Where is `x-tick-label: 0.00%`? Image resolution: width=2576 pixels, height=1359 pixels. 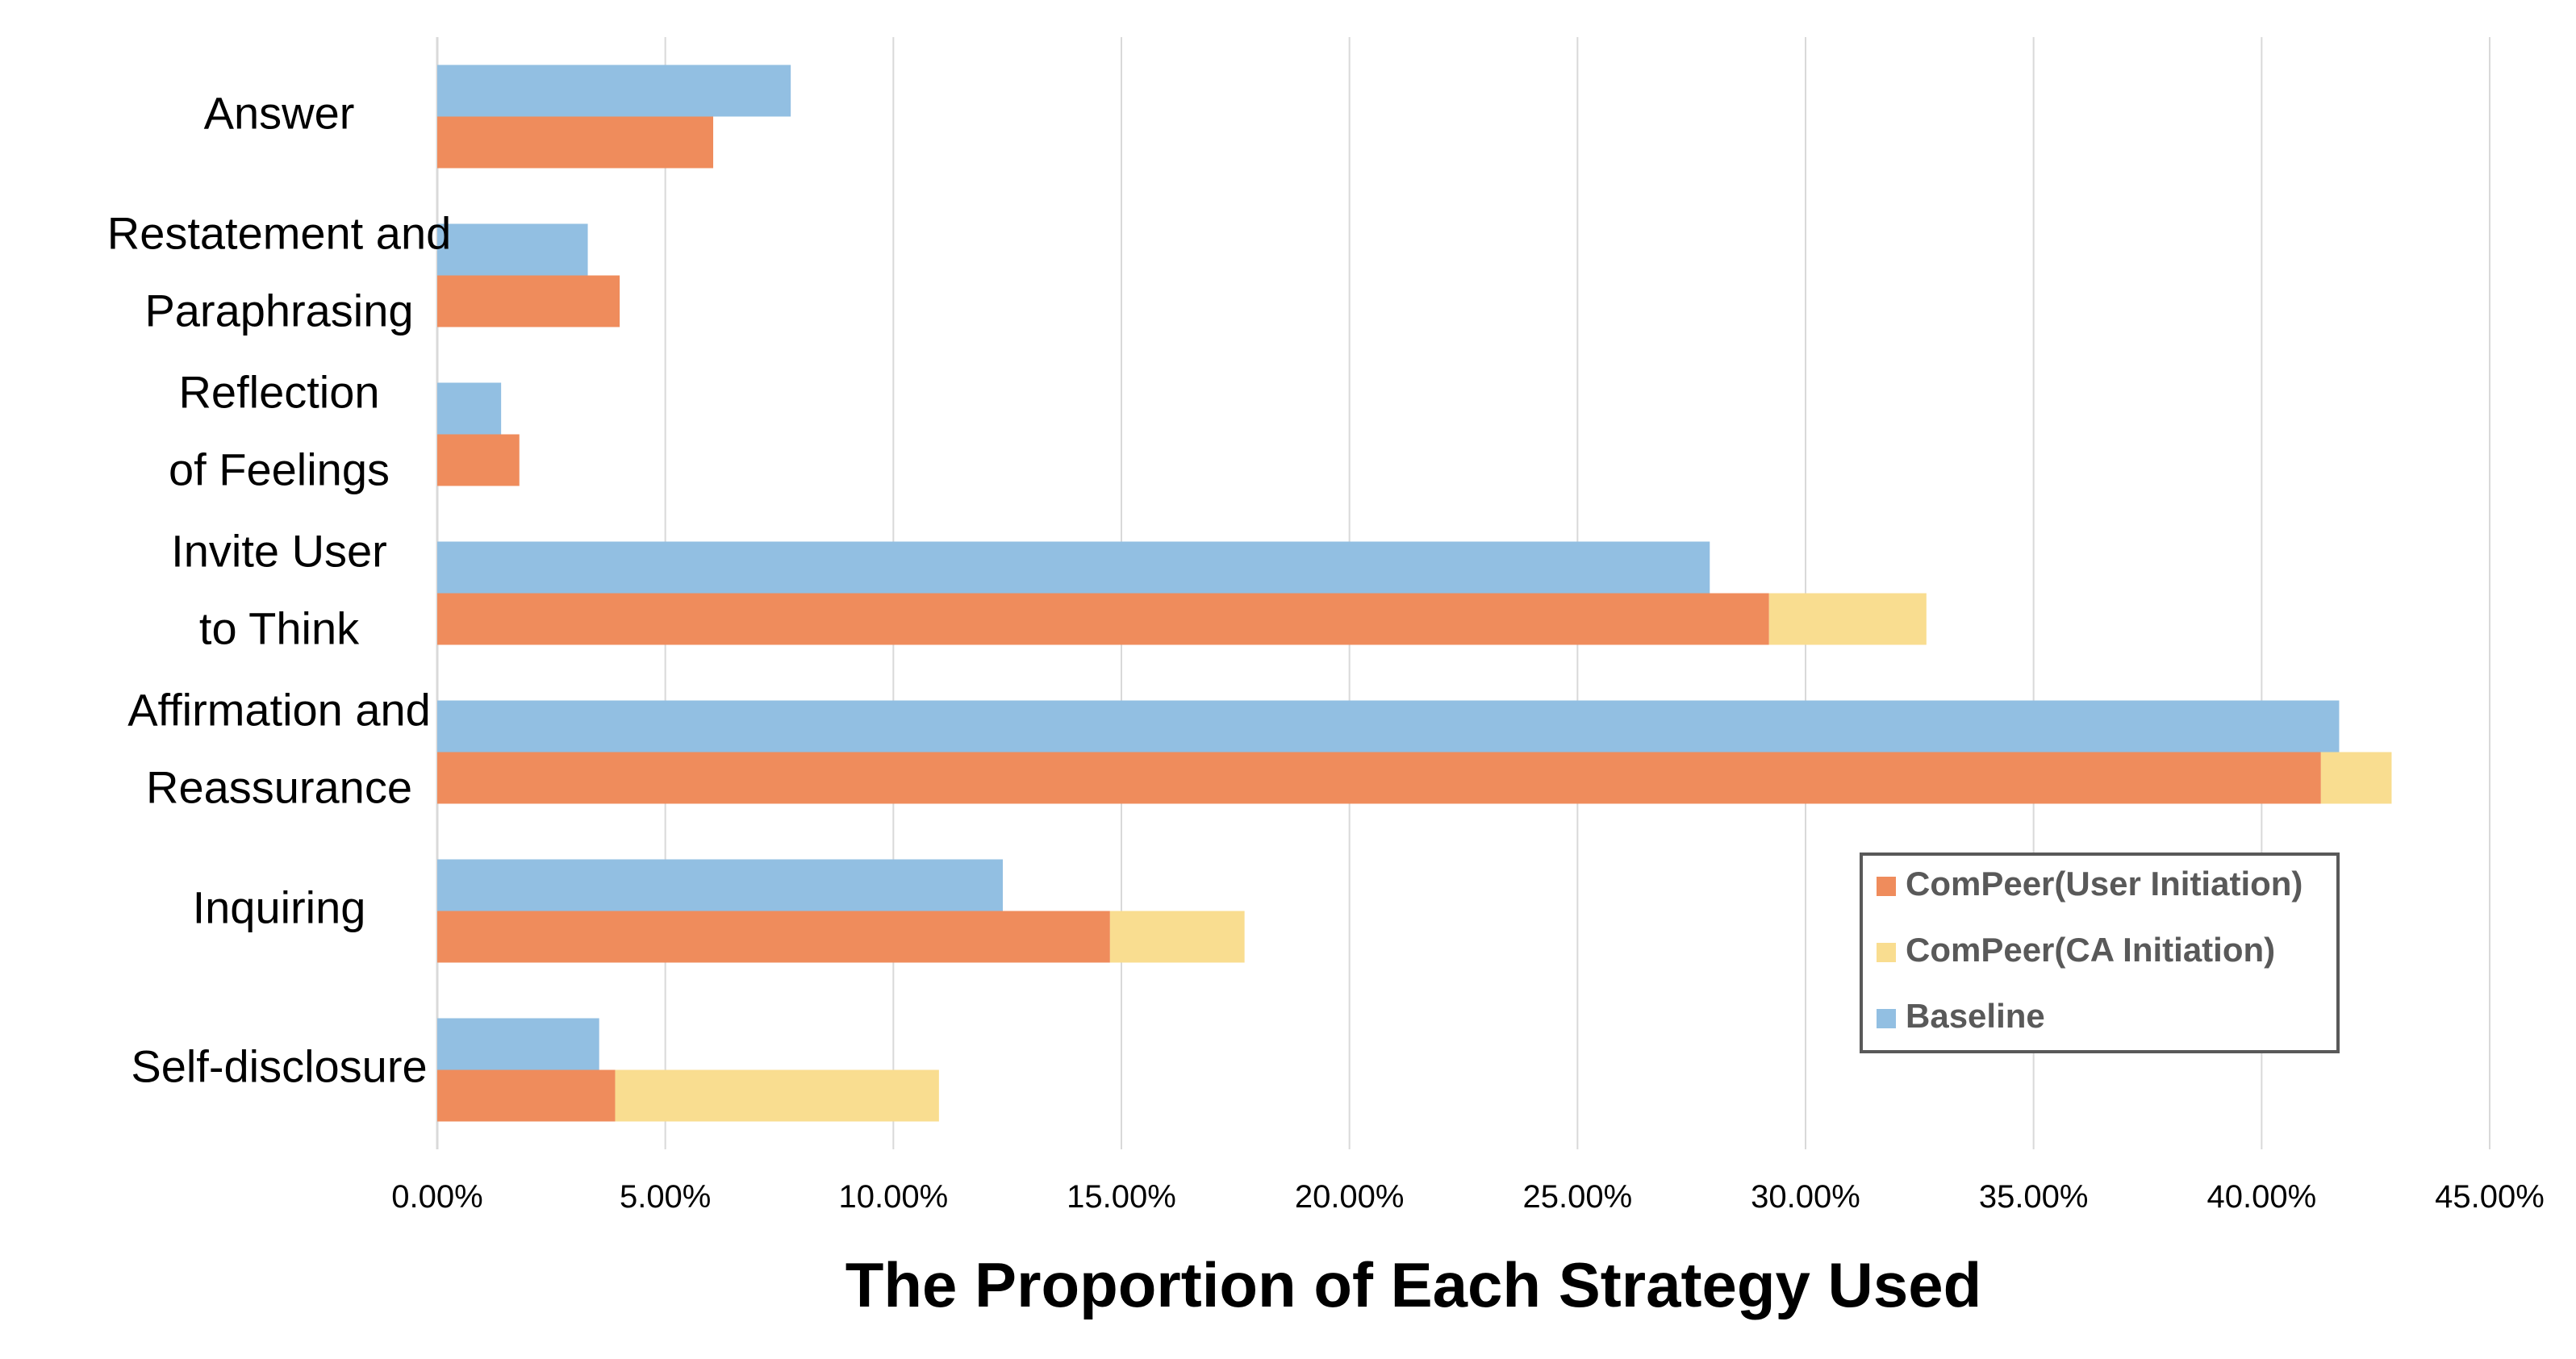 x-tick-label: 0.00% is located at coordinates (436, 1197).